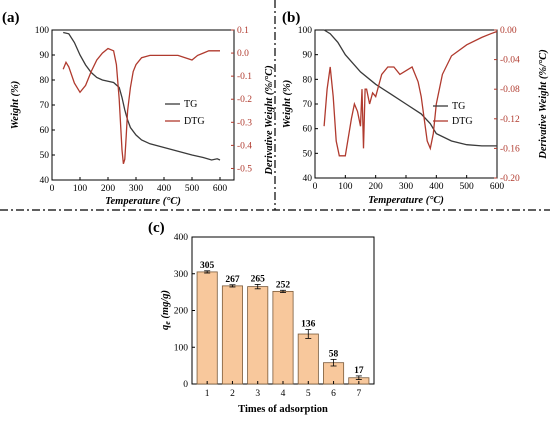 This screenshot has height=425, width=550. Describe the element at coordinates (156, 228) in the screenshot. I see `panel-label-c: (c)` at that location.